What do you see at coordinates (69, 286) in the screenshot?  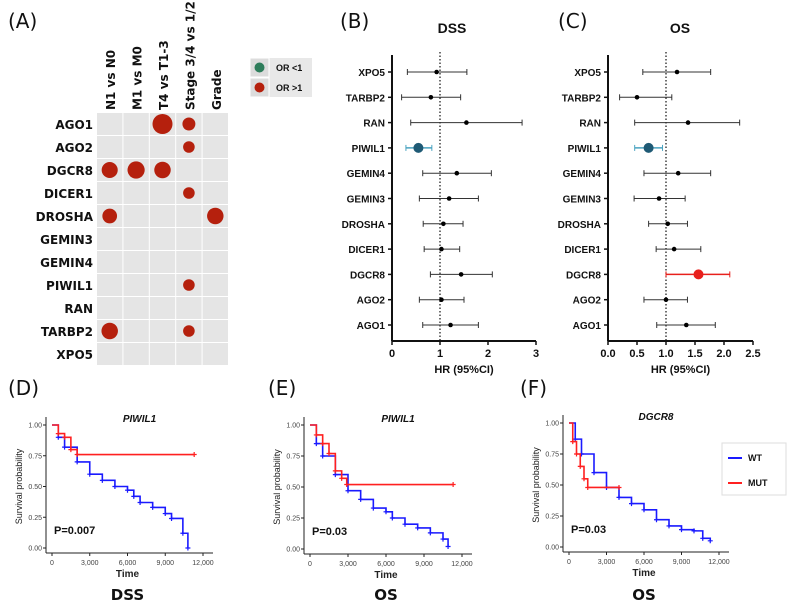 I see `row-label: PIWIL1` at bounding box center [69, 286].